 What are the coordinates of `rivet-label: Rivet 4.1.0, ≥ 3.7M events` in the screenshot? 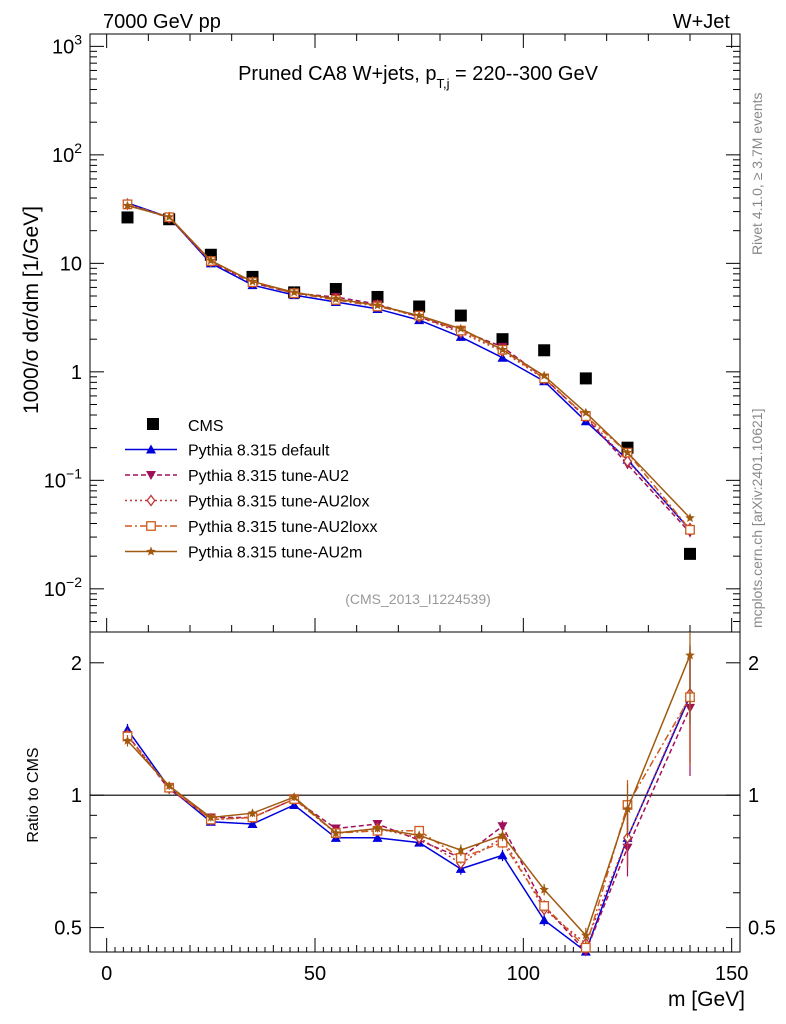 It's located at (757, 173).